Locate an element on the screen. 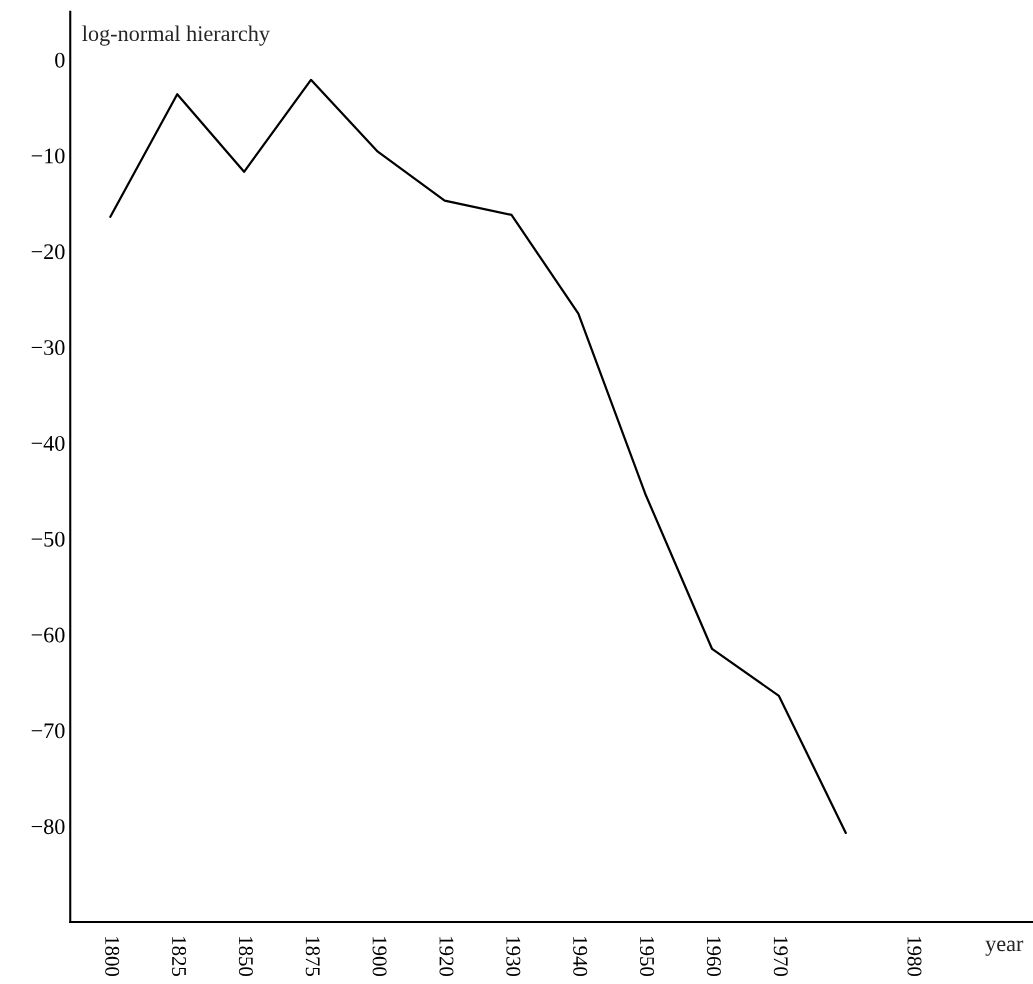 The height and width of the screenshot is (984, 1033). x-tick-label: 1850 is located at coordinates (245, 957).